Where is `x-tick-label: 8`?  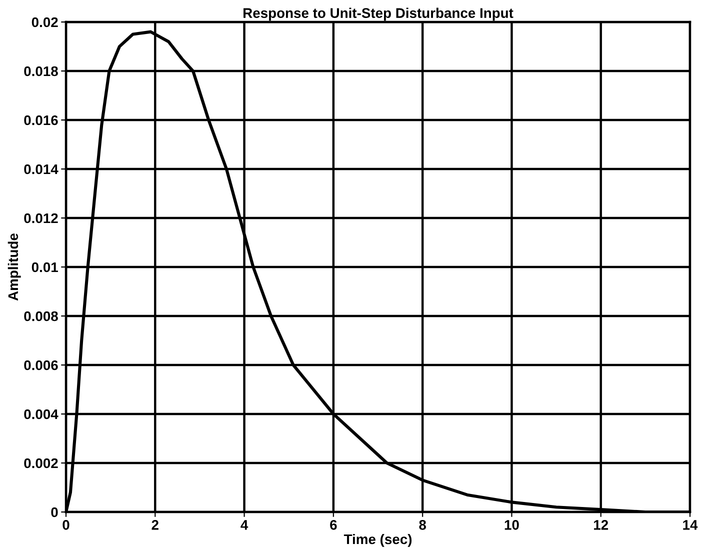
x-tick-label: 8 is located at coordinates (422, 525).